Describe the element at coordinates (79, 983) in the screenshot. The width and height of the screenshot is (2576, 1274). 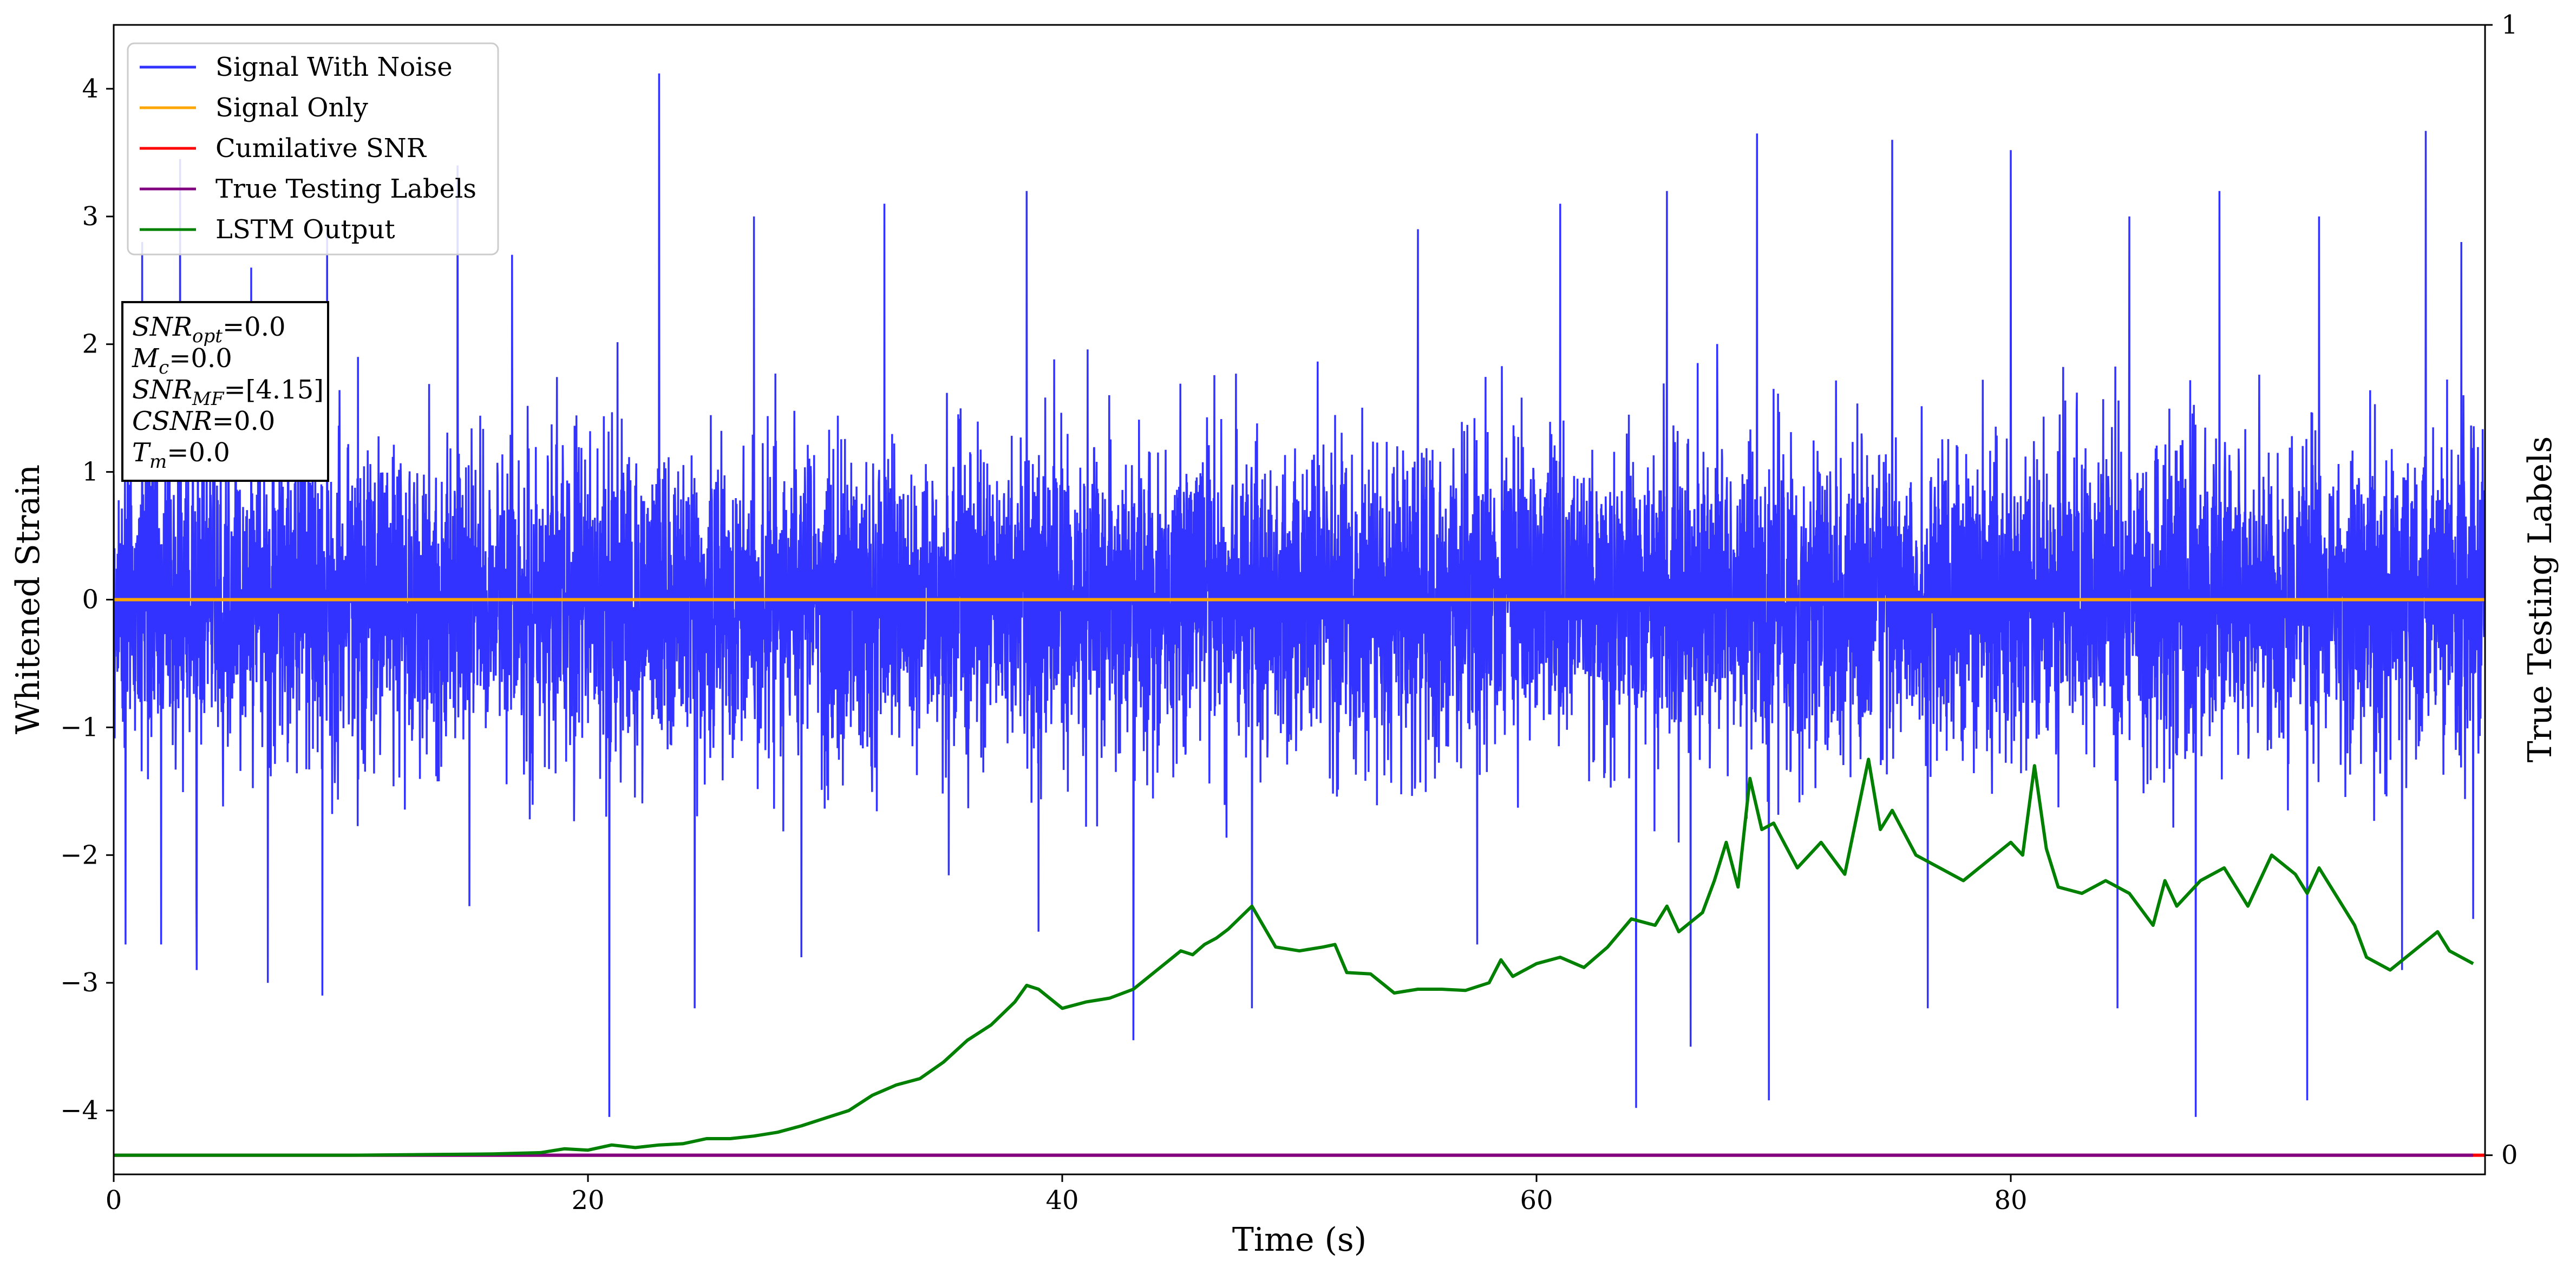
I see `y-tick-label: −3` at that location.